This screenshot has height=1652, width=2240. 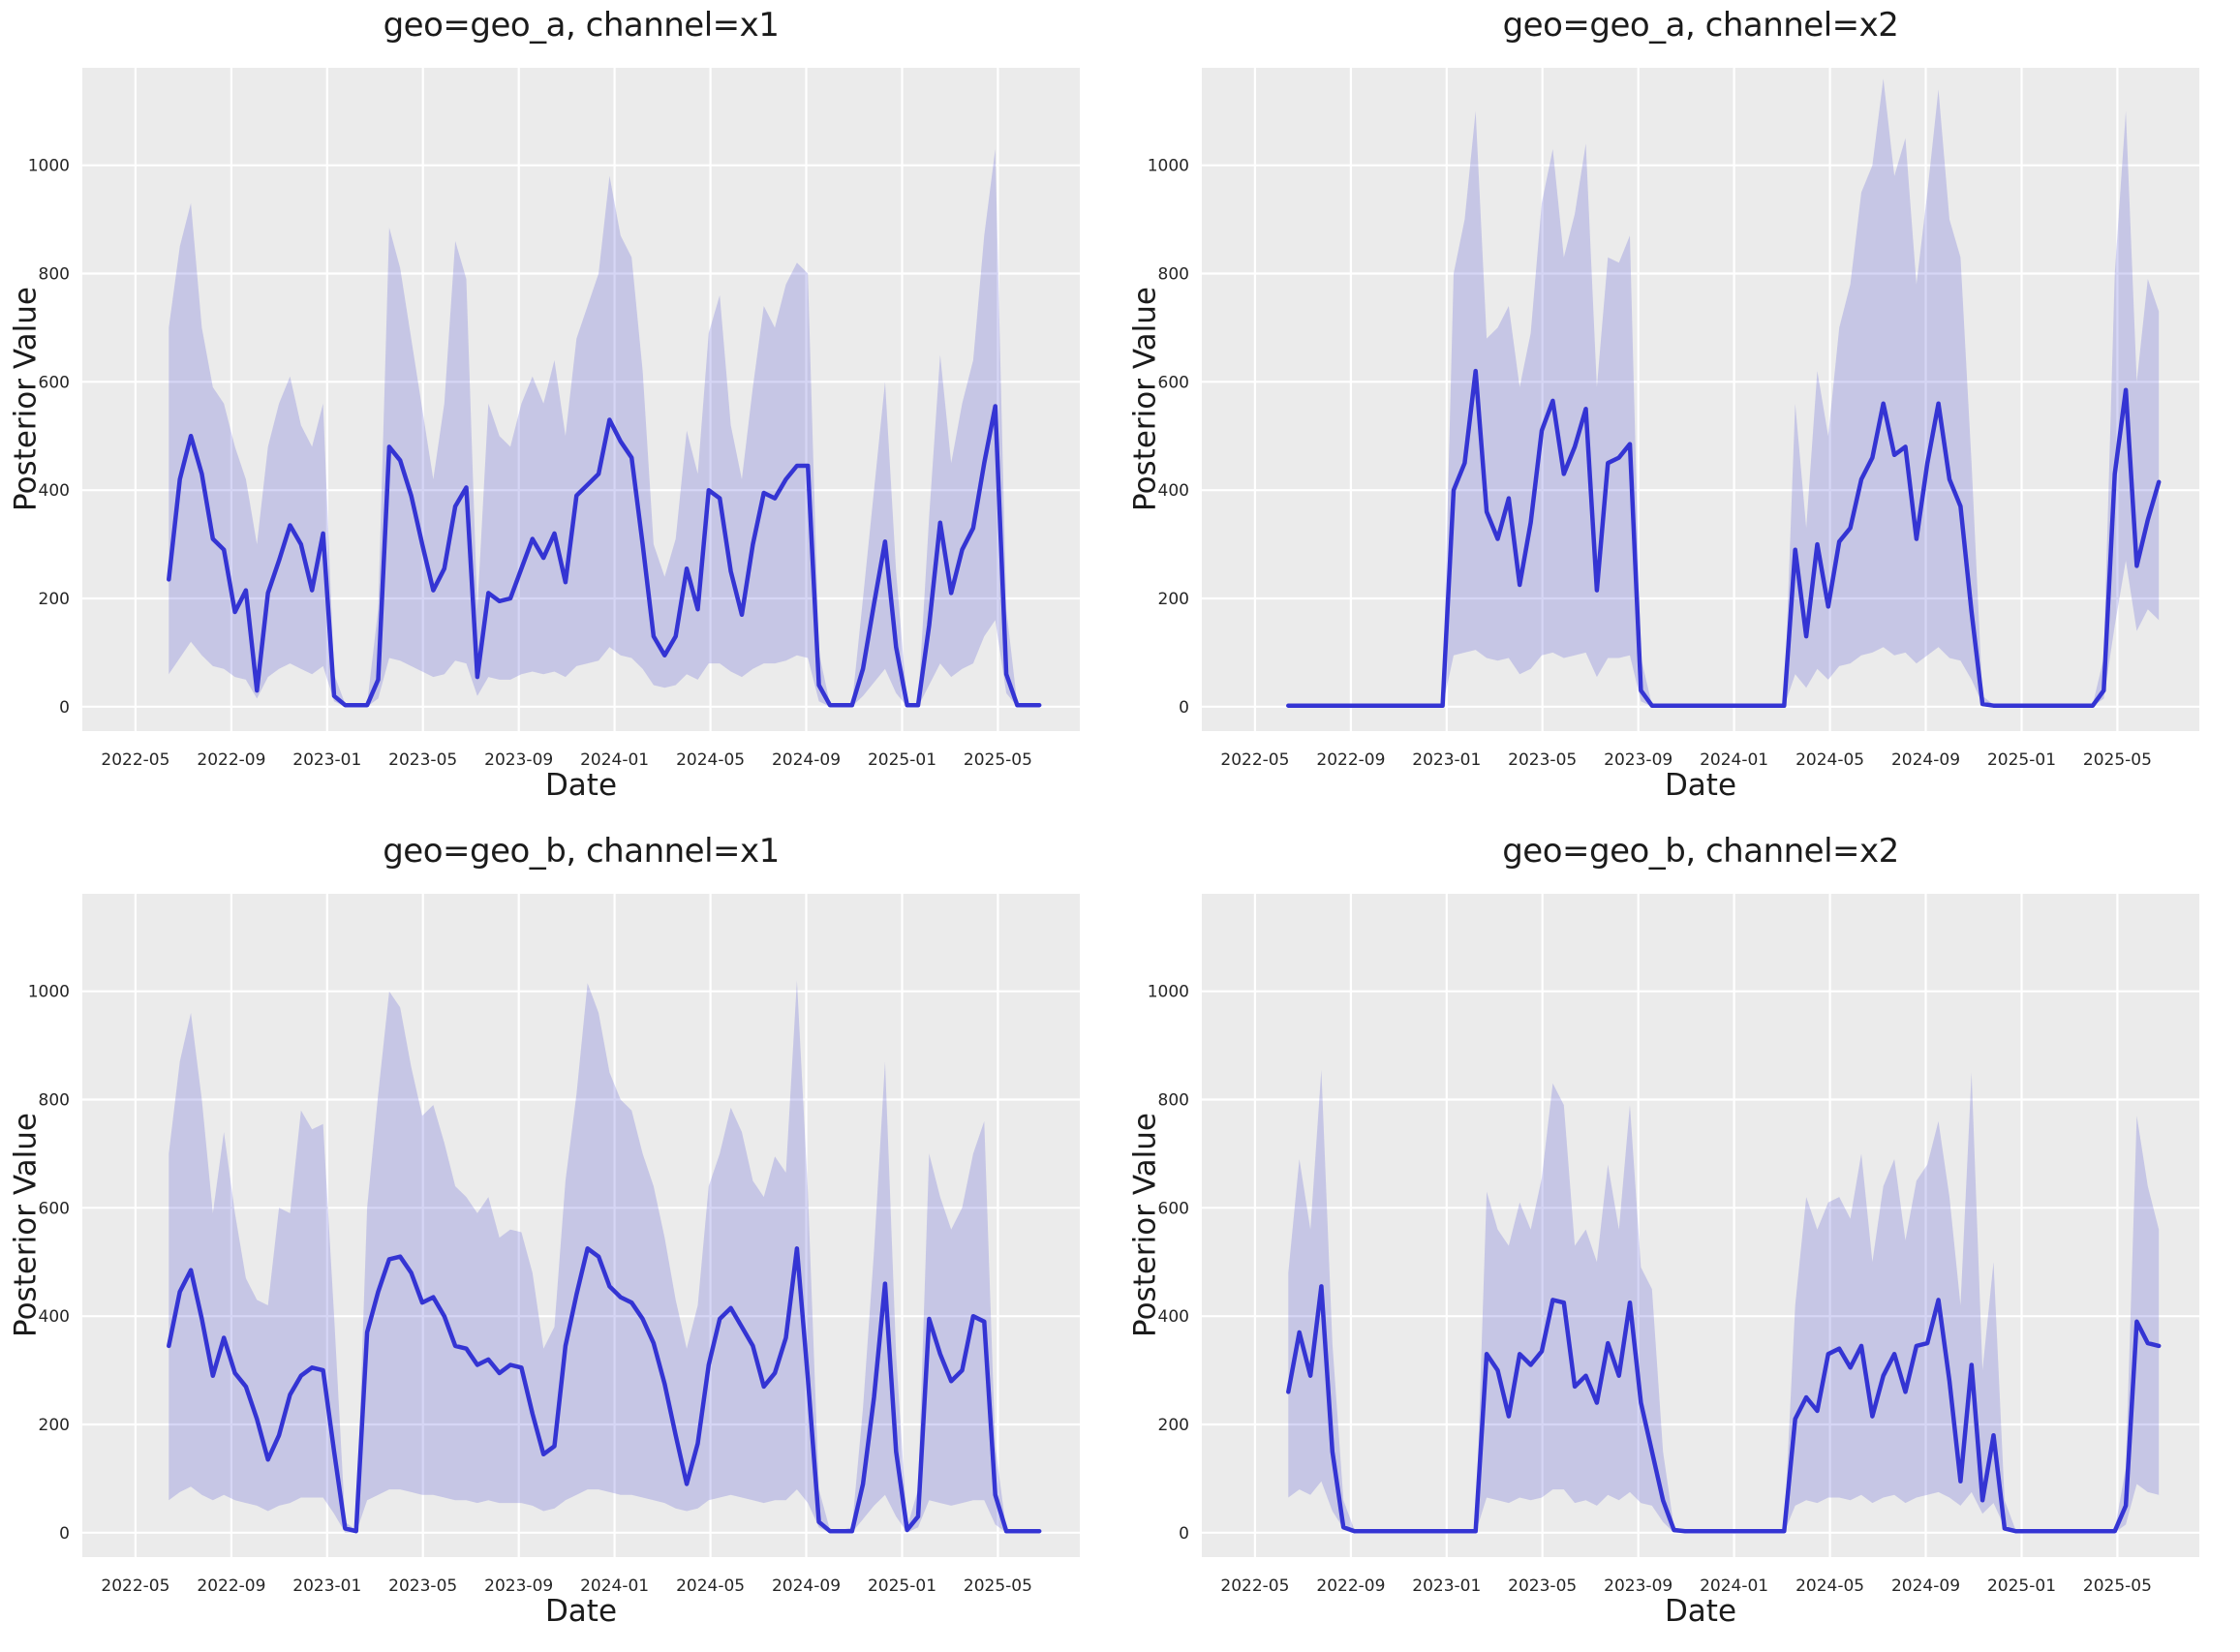 What do you see at coordinates (581, 25) in the screenshot?
I see `plot-title-geo-a-x1: geo=geo_a, channel=x1` at bounding box center [581, 25].